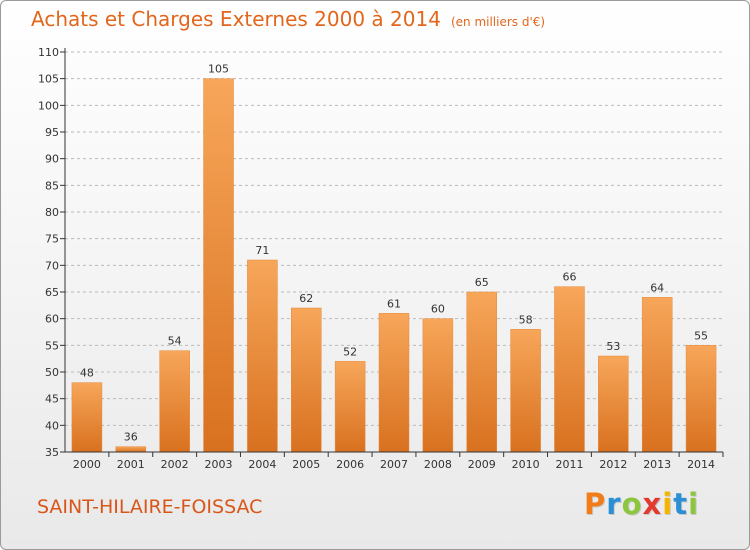 The height and width of the screenshot is (550, 750). I want to click on x-tick-label: 2008, so click(438, 464).